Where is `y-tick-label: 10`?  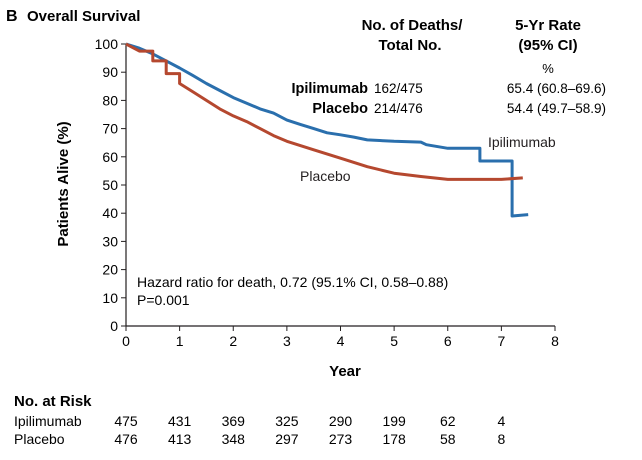 y-tick-label: 10 is located at coordinates (110, 298).